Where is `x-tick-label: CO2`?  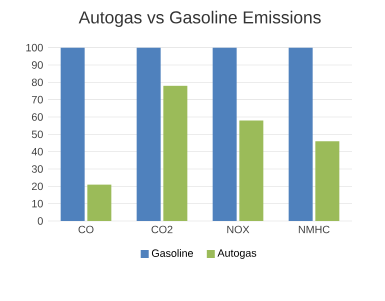
x-tick-label: CO2 is located at coordinates (162, 230).